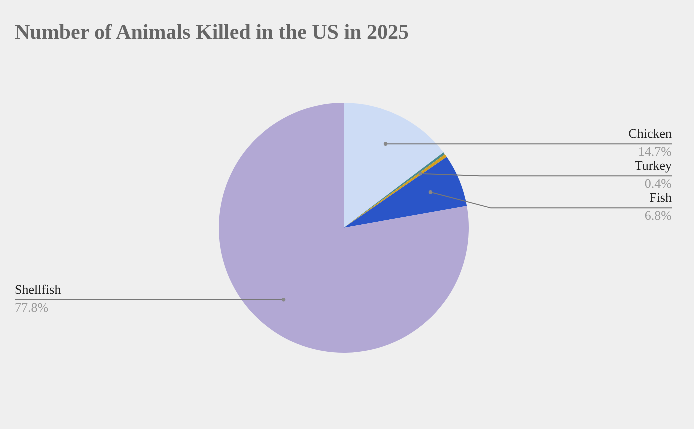  Describe the element at coordinates (38, 289) in the screenshot. I see `slice-label: Shellfish` at that location.